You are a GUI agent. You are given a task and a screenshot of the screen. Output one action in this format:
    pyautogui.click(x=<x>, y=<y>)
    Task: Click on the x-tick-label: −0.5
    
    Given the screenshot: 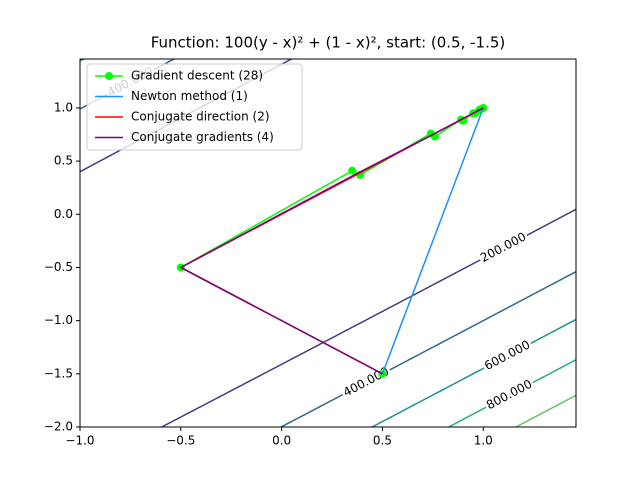 What is the action you would take?
    pyautogui.click(x=180, y=441)
    